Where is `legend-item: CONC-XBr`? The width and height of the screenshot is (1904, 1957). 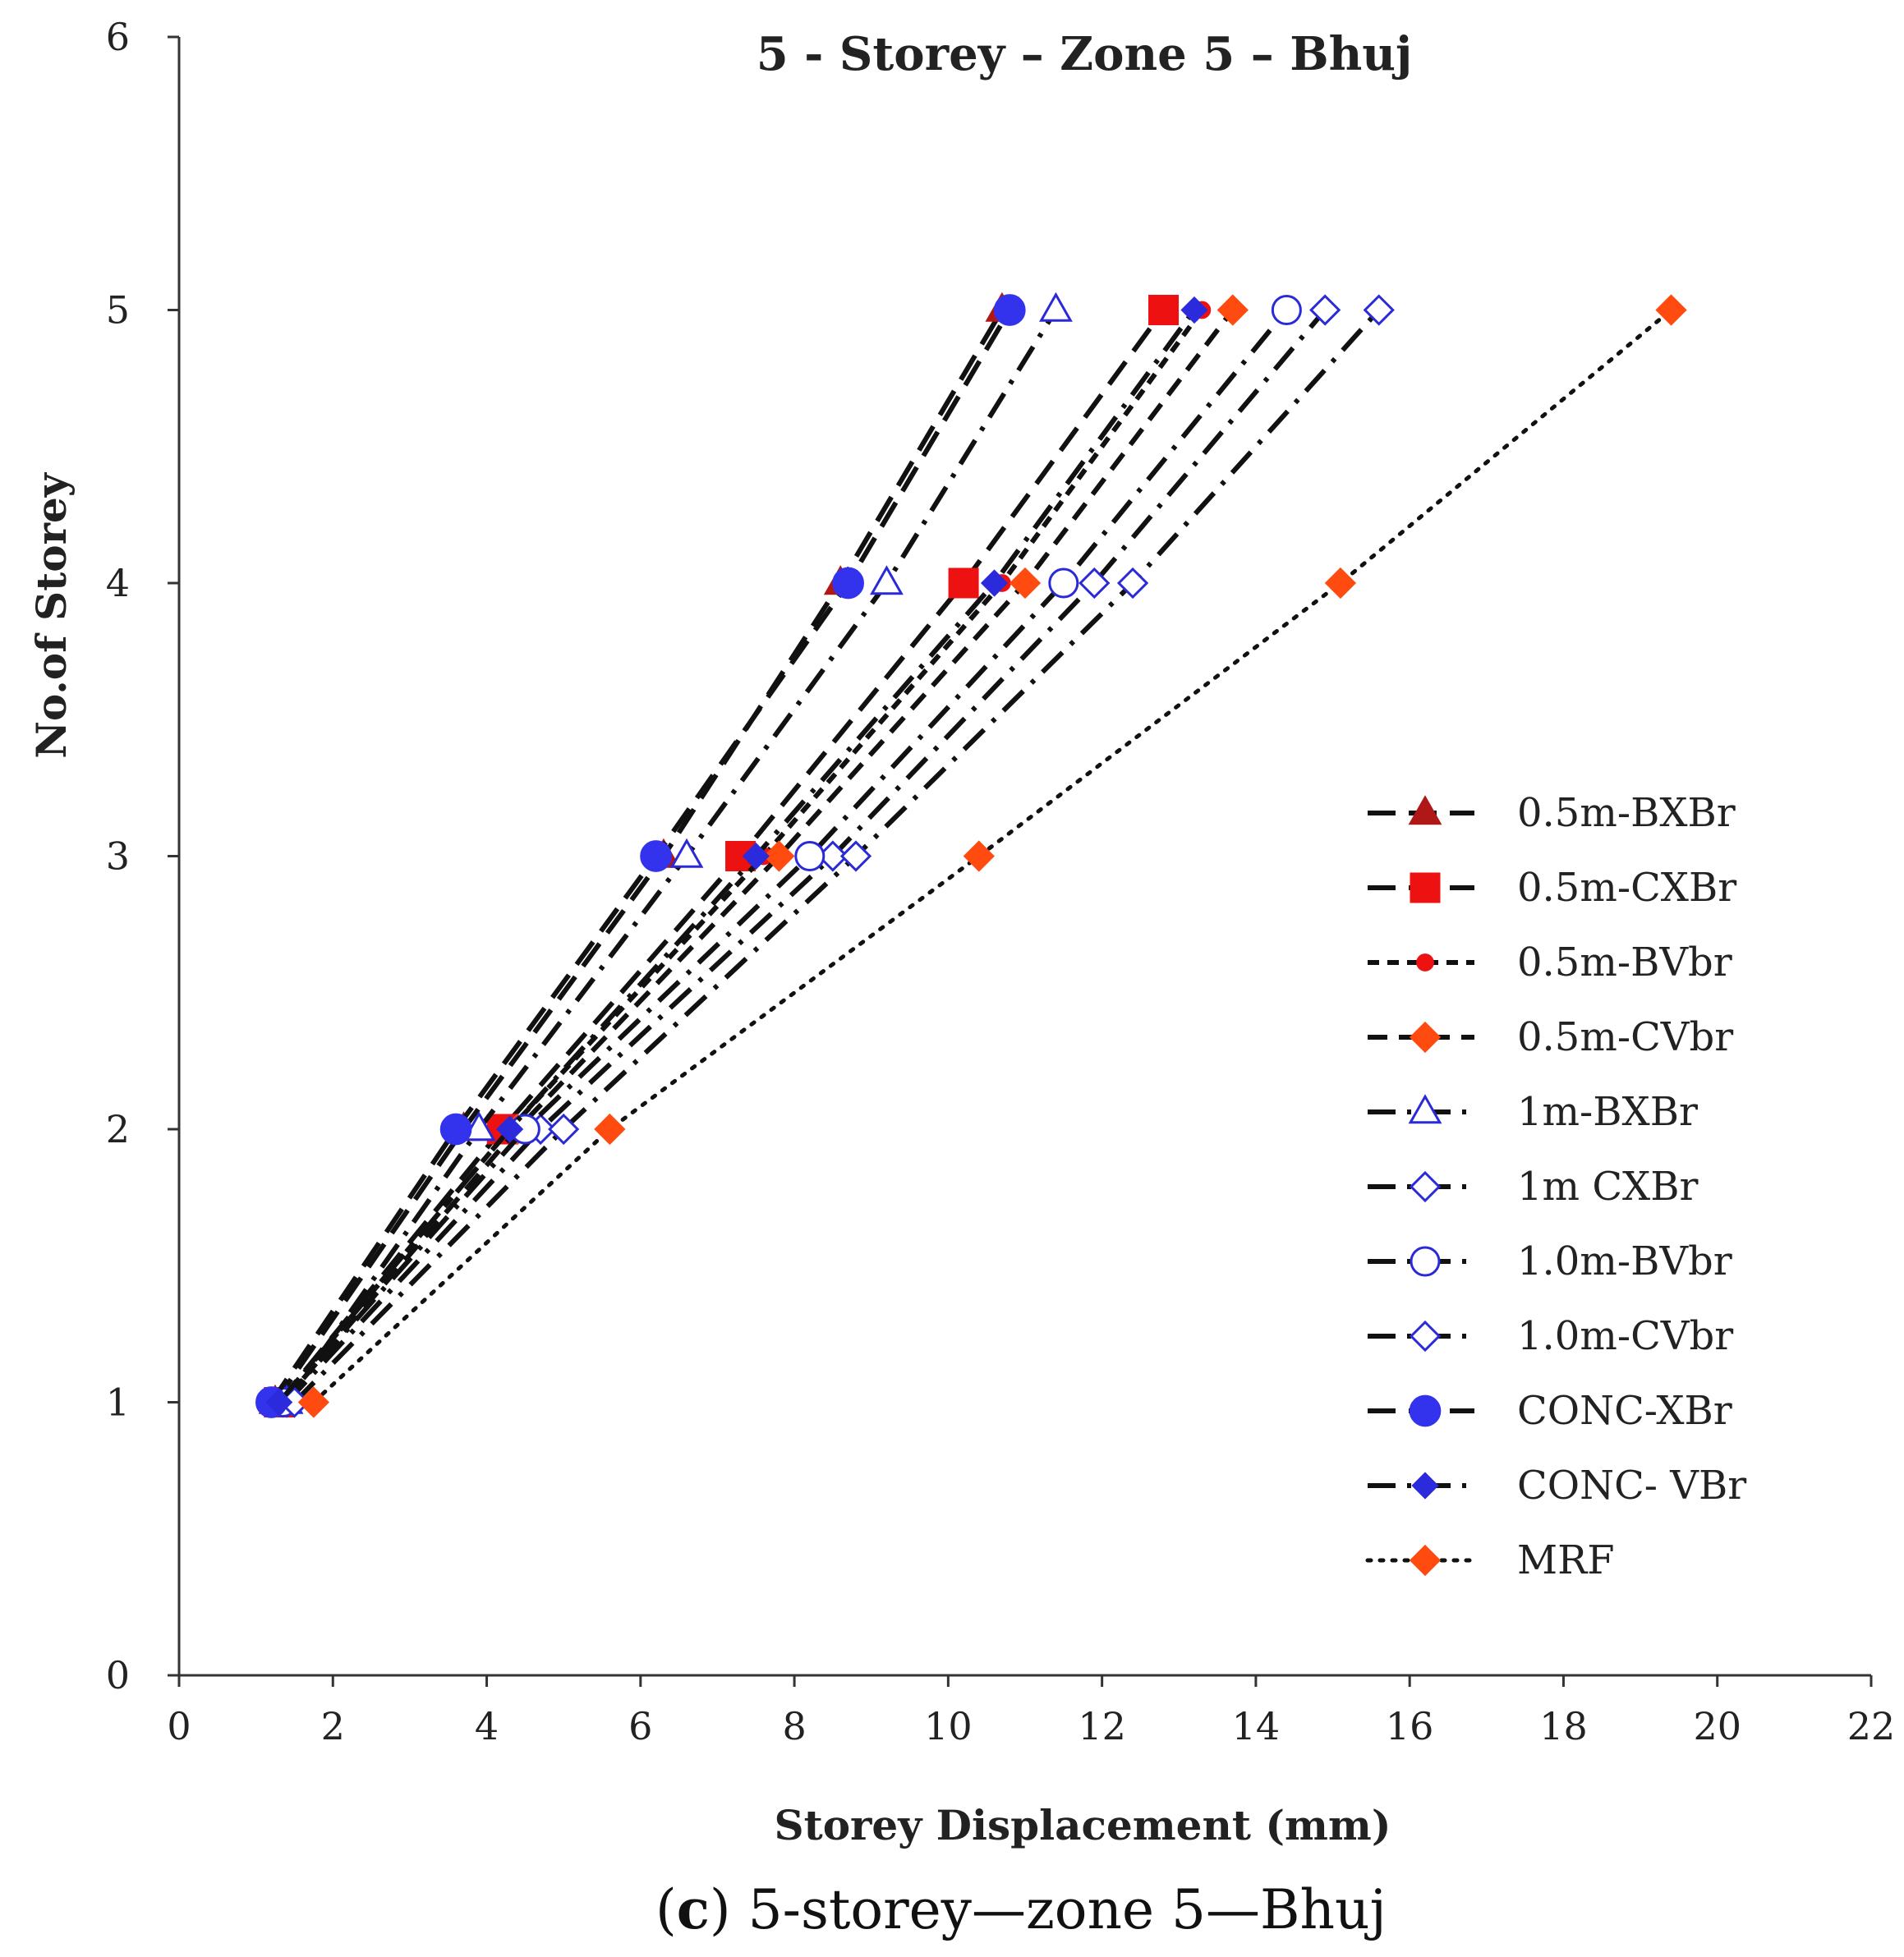 legend-item: CONC-XBr is located at coordinates (1550, 1411).